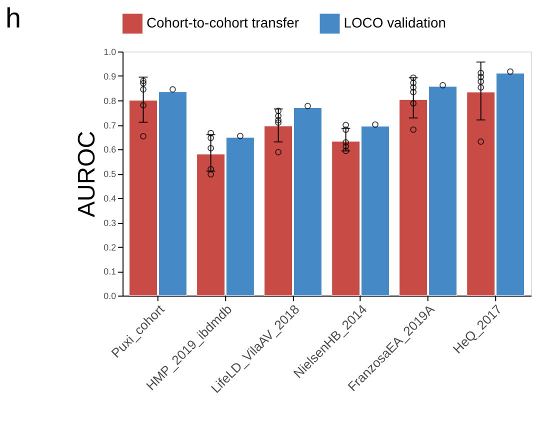 The height and width of the screenshot is (445, 536). What do you see at coordinates (110, 76) in the screenshot?
I see `y-tick-label: 0.9` at bounding box center [110, 76].